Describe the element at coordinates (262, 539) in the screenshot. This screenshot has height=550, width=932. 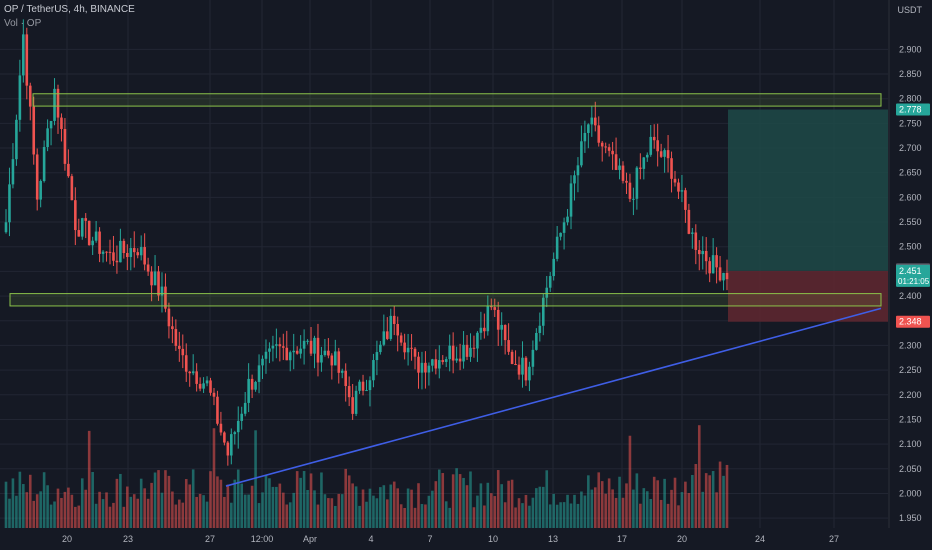
I see `x-tick-label: 12:00` at that location.